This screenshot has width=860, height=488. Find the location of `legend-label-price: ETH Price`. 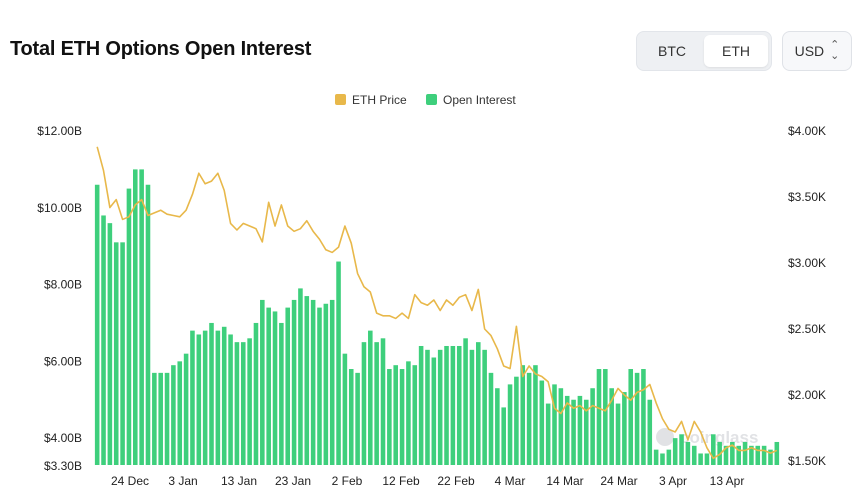

legend-label-price: ETH Price is located at coordinates (379, 100).